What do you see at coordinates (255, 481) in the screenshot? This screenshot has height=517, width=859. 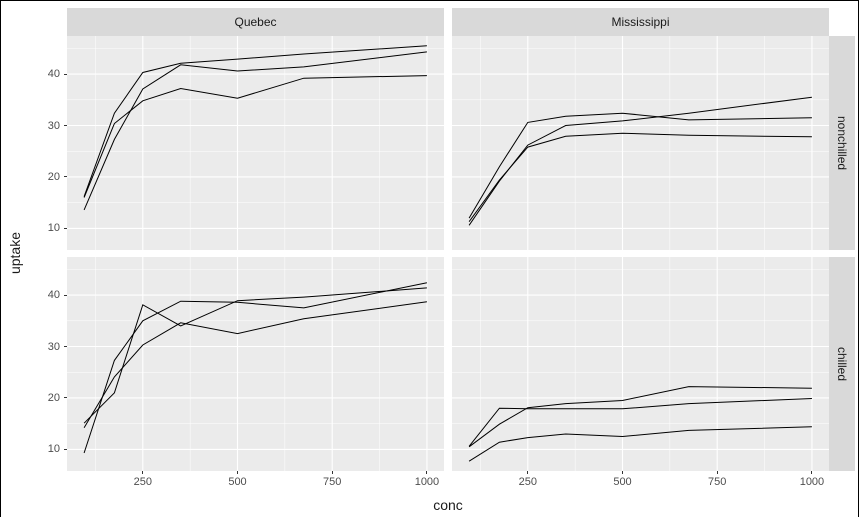 I see `x-axis-quebec: 250 500 750 1000` at bounding box center [255, 481].